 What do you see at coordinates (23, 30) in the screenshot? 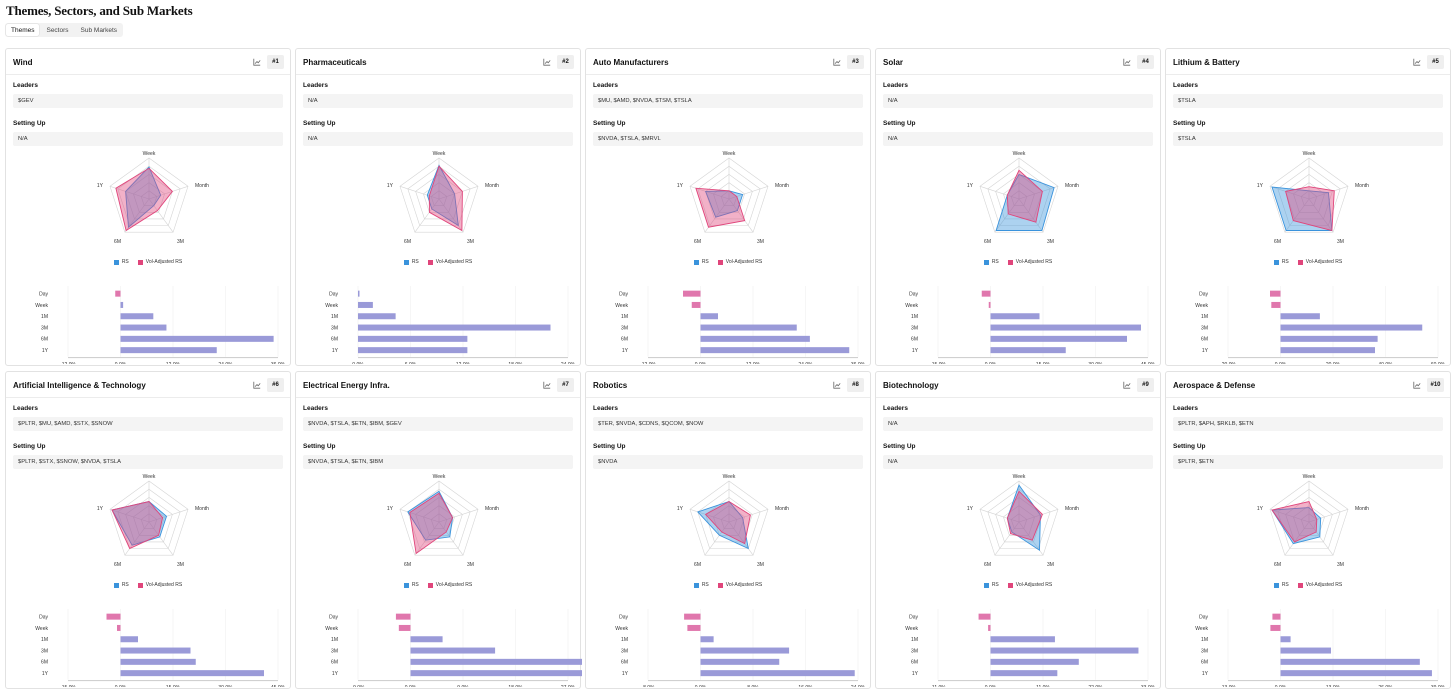
I see `tab-themes: Themes` at bounding box center [23, 30].